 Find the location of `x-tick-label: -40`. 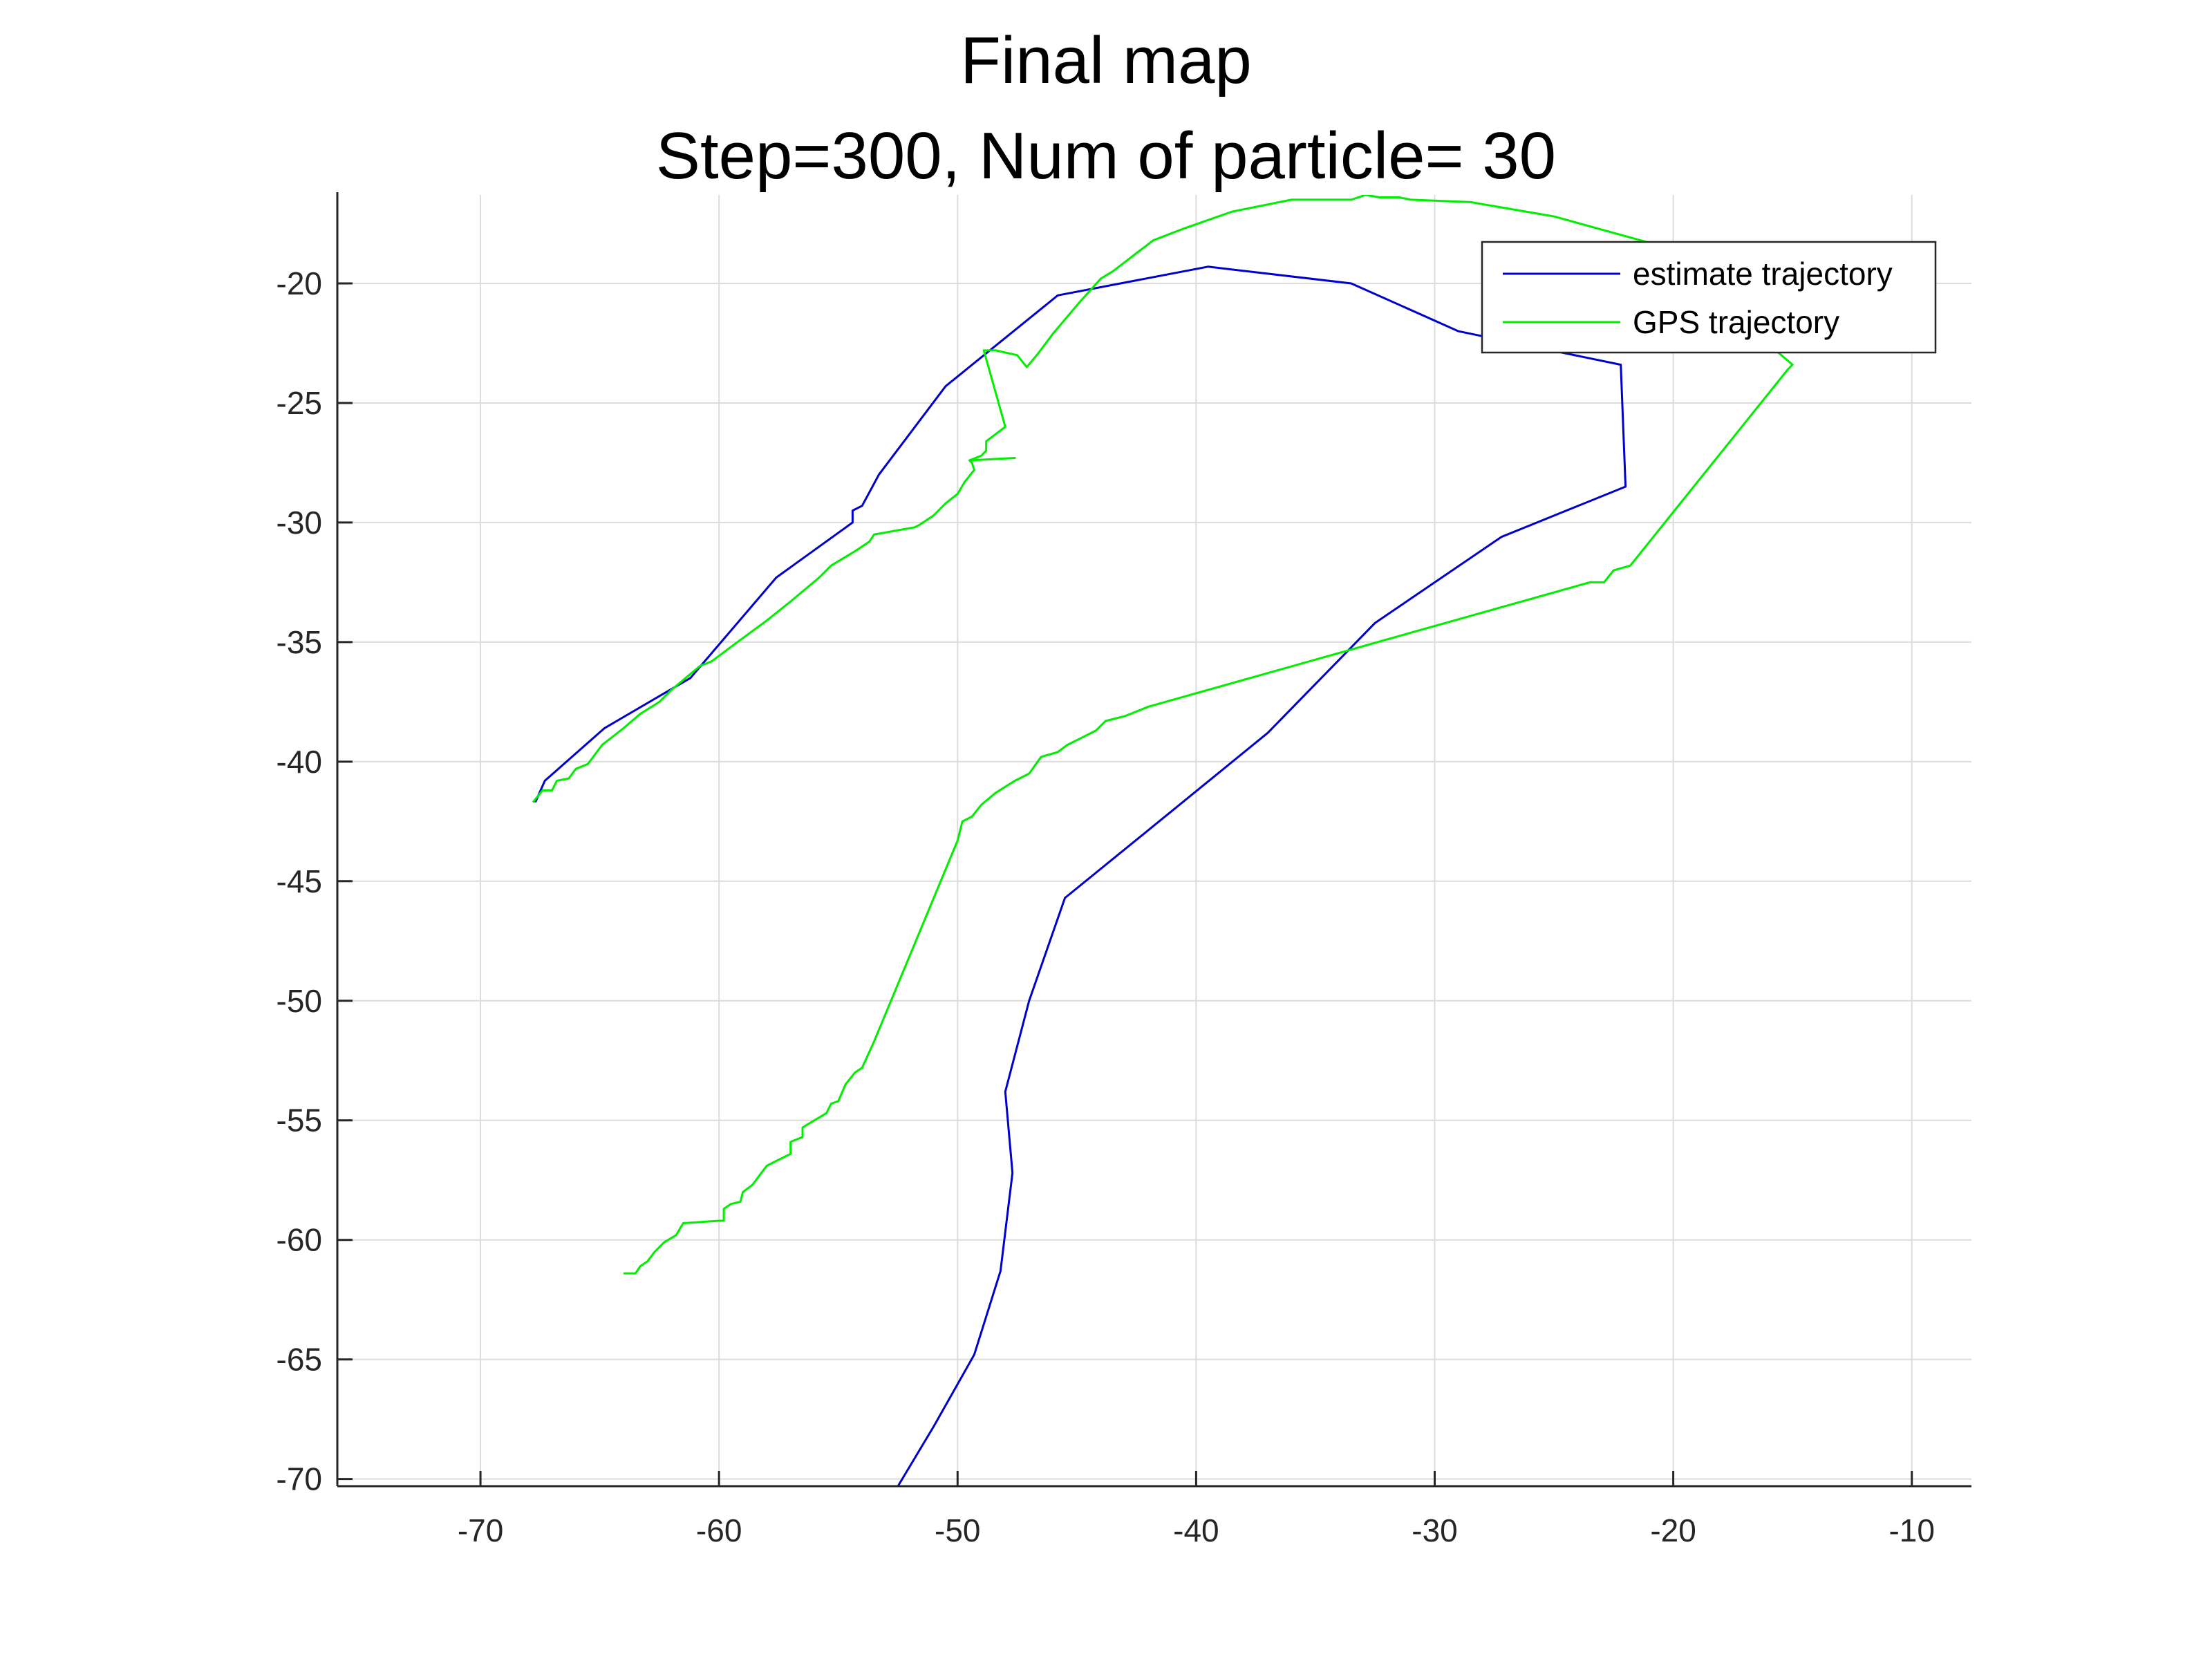

x-tick-label: -40 is located at coordinates (1196, 1530).